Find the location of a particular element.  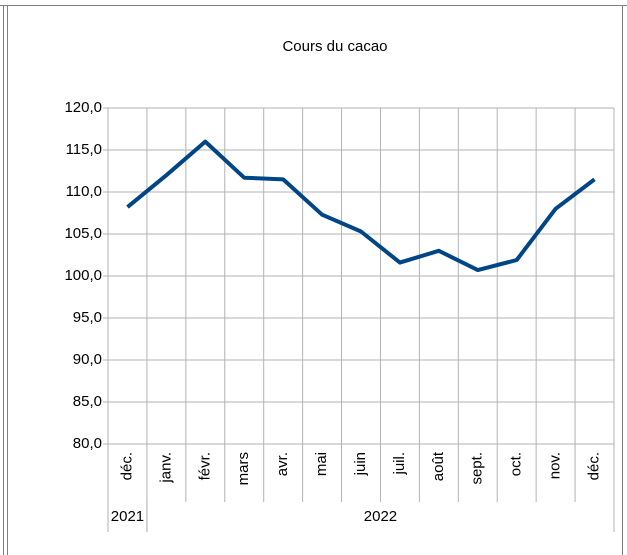

x-tick-label: mai is located at coordinates (321, 464).